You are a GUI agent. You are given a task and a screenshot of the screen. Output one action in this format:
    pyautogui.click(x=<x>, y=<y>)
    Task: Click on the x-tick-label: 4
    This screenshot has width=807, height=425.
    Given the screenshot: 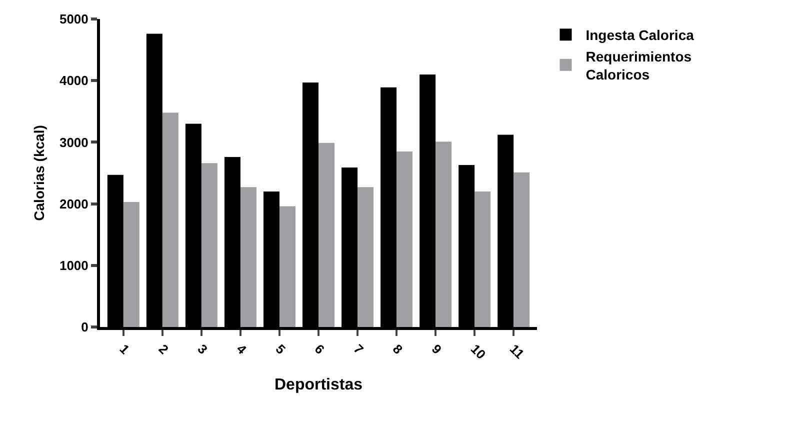 What is the action you would take?
    pyautogui.click(x=242, y=349)
    